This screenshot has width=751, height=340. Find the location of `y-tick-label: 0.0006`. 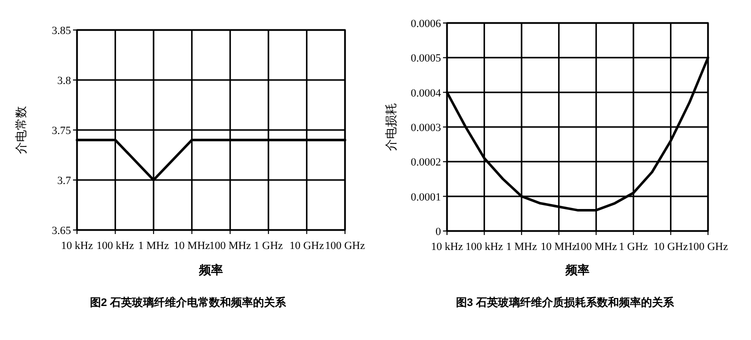

y-tick-label: 0.0006 is located at coordinates (426, 24).